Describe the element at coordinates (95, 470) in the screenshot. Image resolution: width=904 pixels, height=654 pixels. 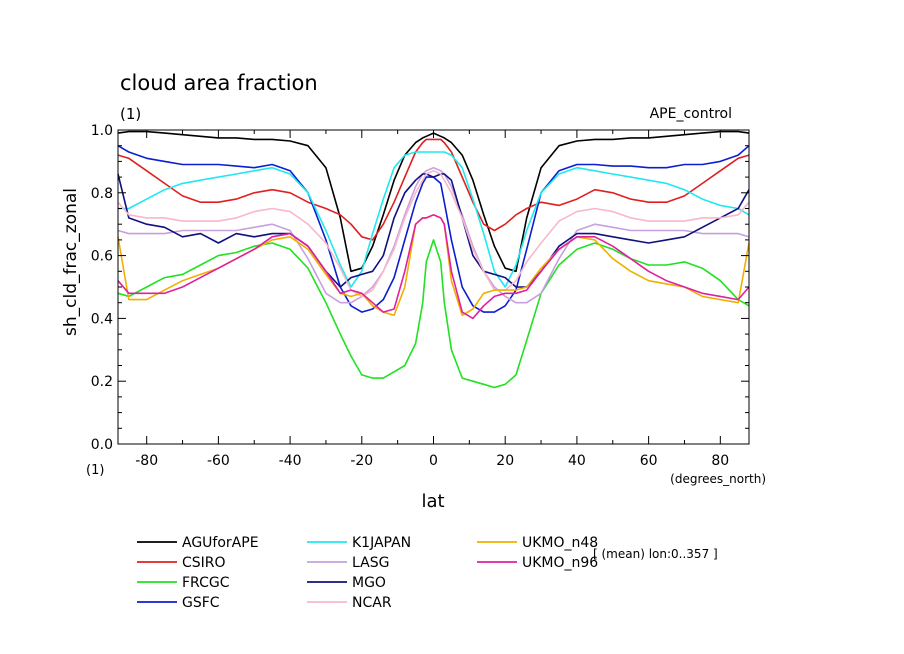
I see `y-unit-label: (1)` at that location.